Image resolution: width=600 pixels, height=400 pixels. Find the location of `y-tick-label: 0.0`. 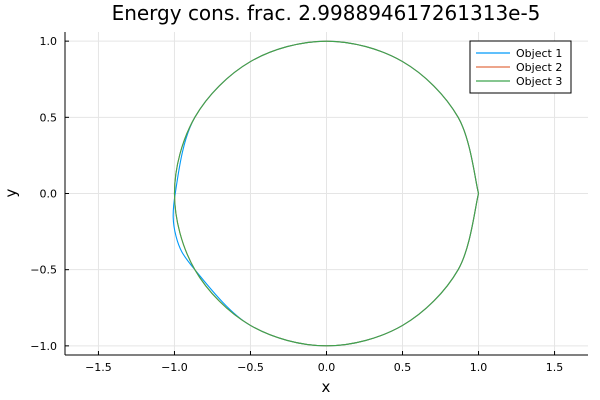

y-tick-label: 0.0 is located at coordinates (49, 194).